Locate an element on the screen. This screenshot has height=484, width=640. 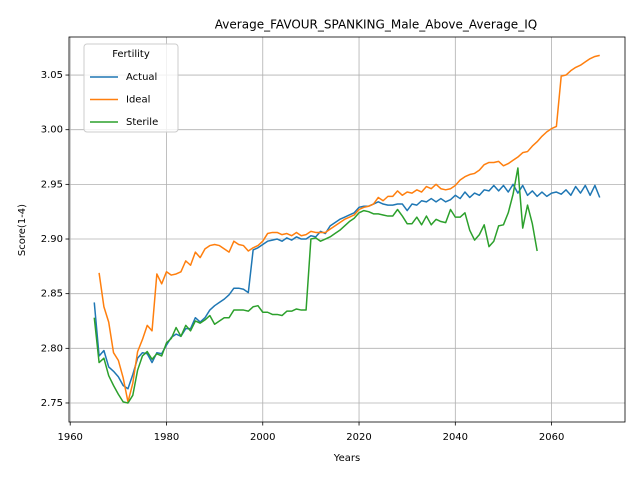
legend-box is located at coordinates (131, 88).